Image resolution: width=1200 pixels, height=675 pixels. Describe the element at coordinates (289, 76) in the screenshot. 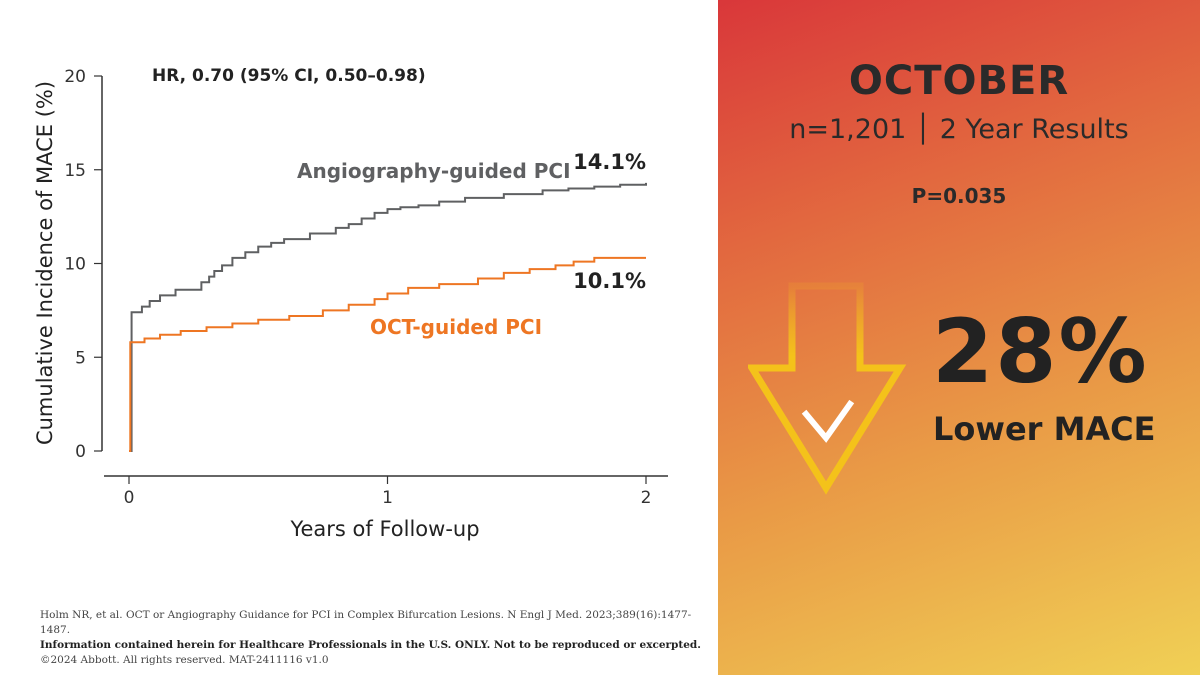

I see `hazard-ratio-annotation: HR, 0.70 (95% CI, 0.50–0.98)` at that location.